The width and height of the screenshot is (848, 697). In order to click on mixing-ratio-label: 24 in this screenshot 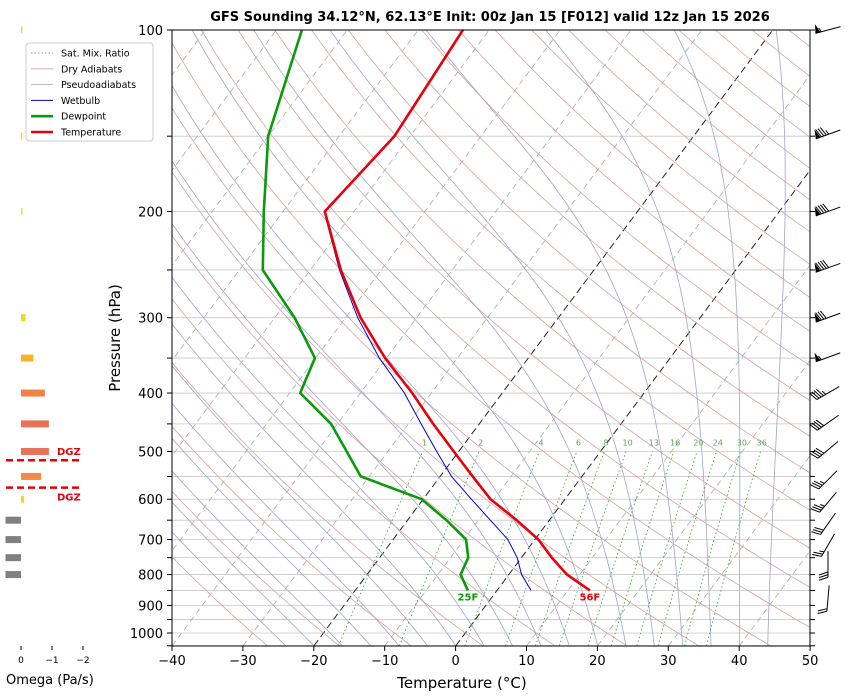, I will do `click(718, 442)`.